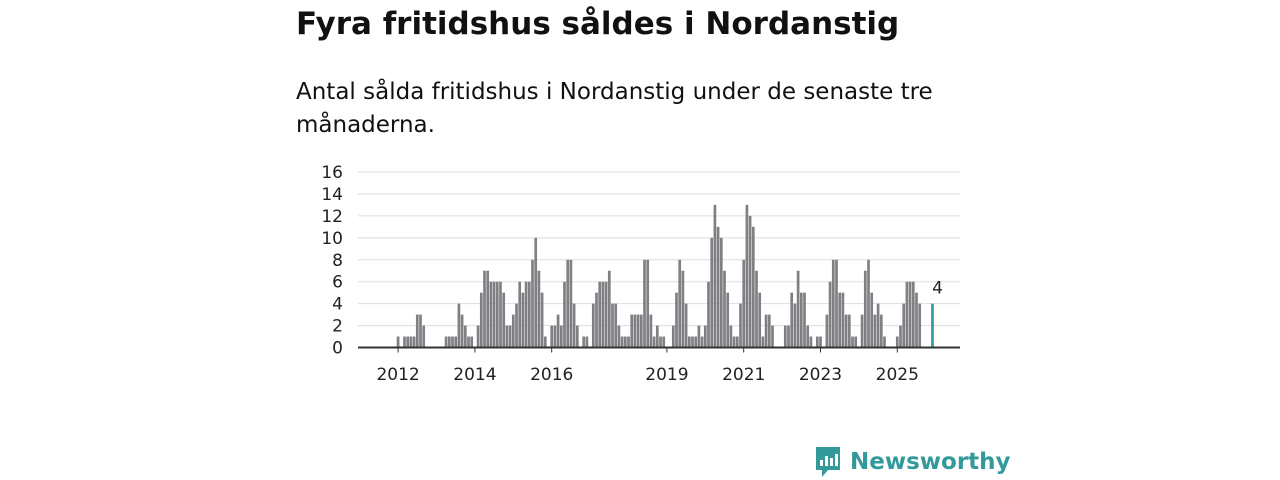 This screenshot has height=480, width=1280. Describe the element at coordinates (598, 24) in the screenshot. I see `chart-title: Fyra fritidshus såldes i Nordanstig` at that location.